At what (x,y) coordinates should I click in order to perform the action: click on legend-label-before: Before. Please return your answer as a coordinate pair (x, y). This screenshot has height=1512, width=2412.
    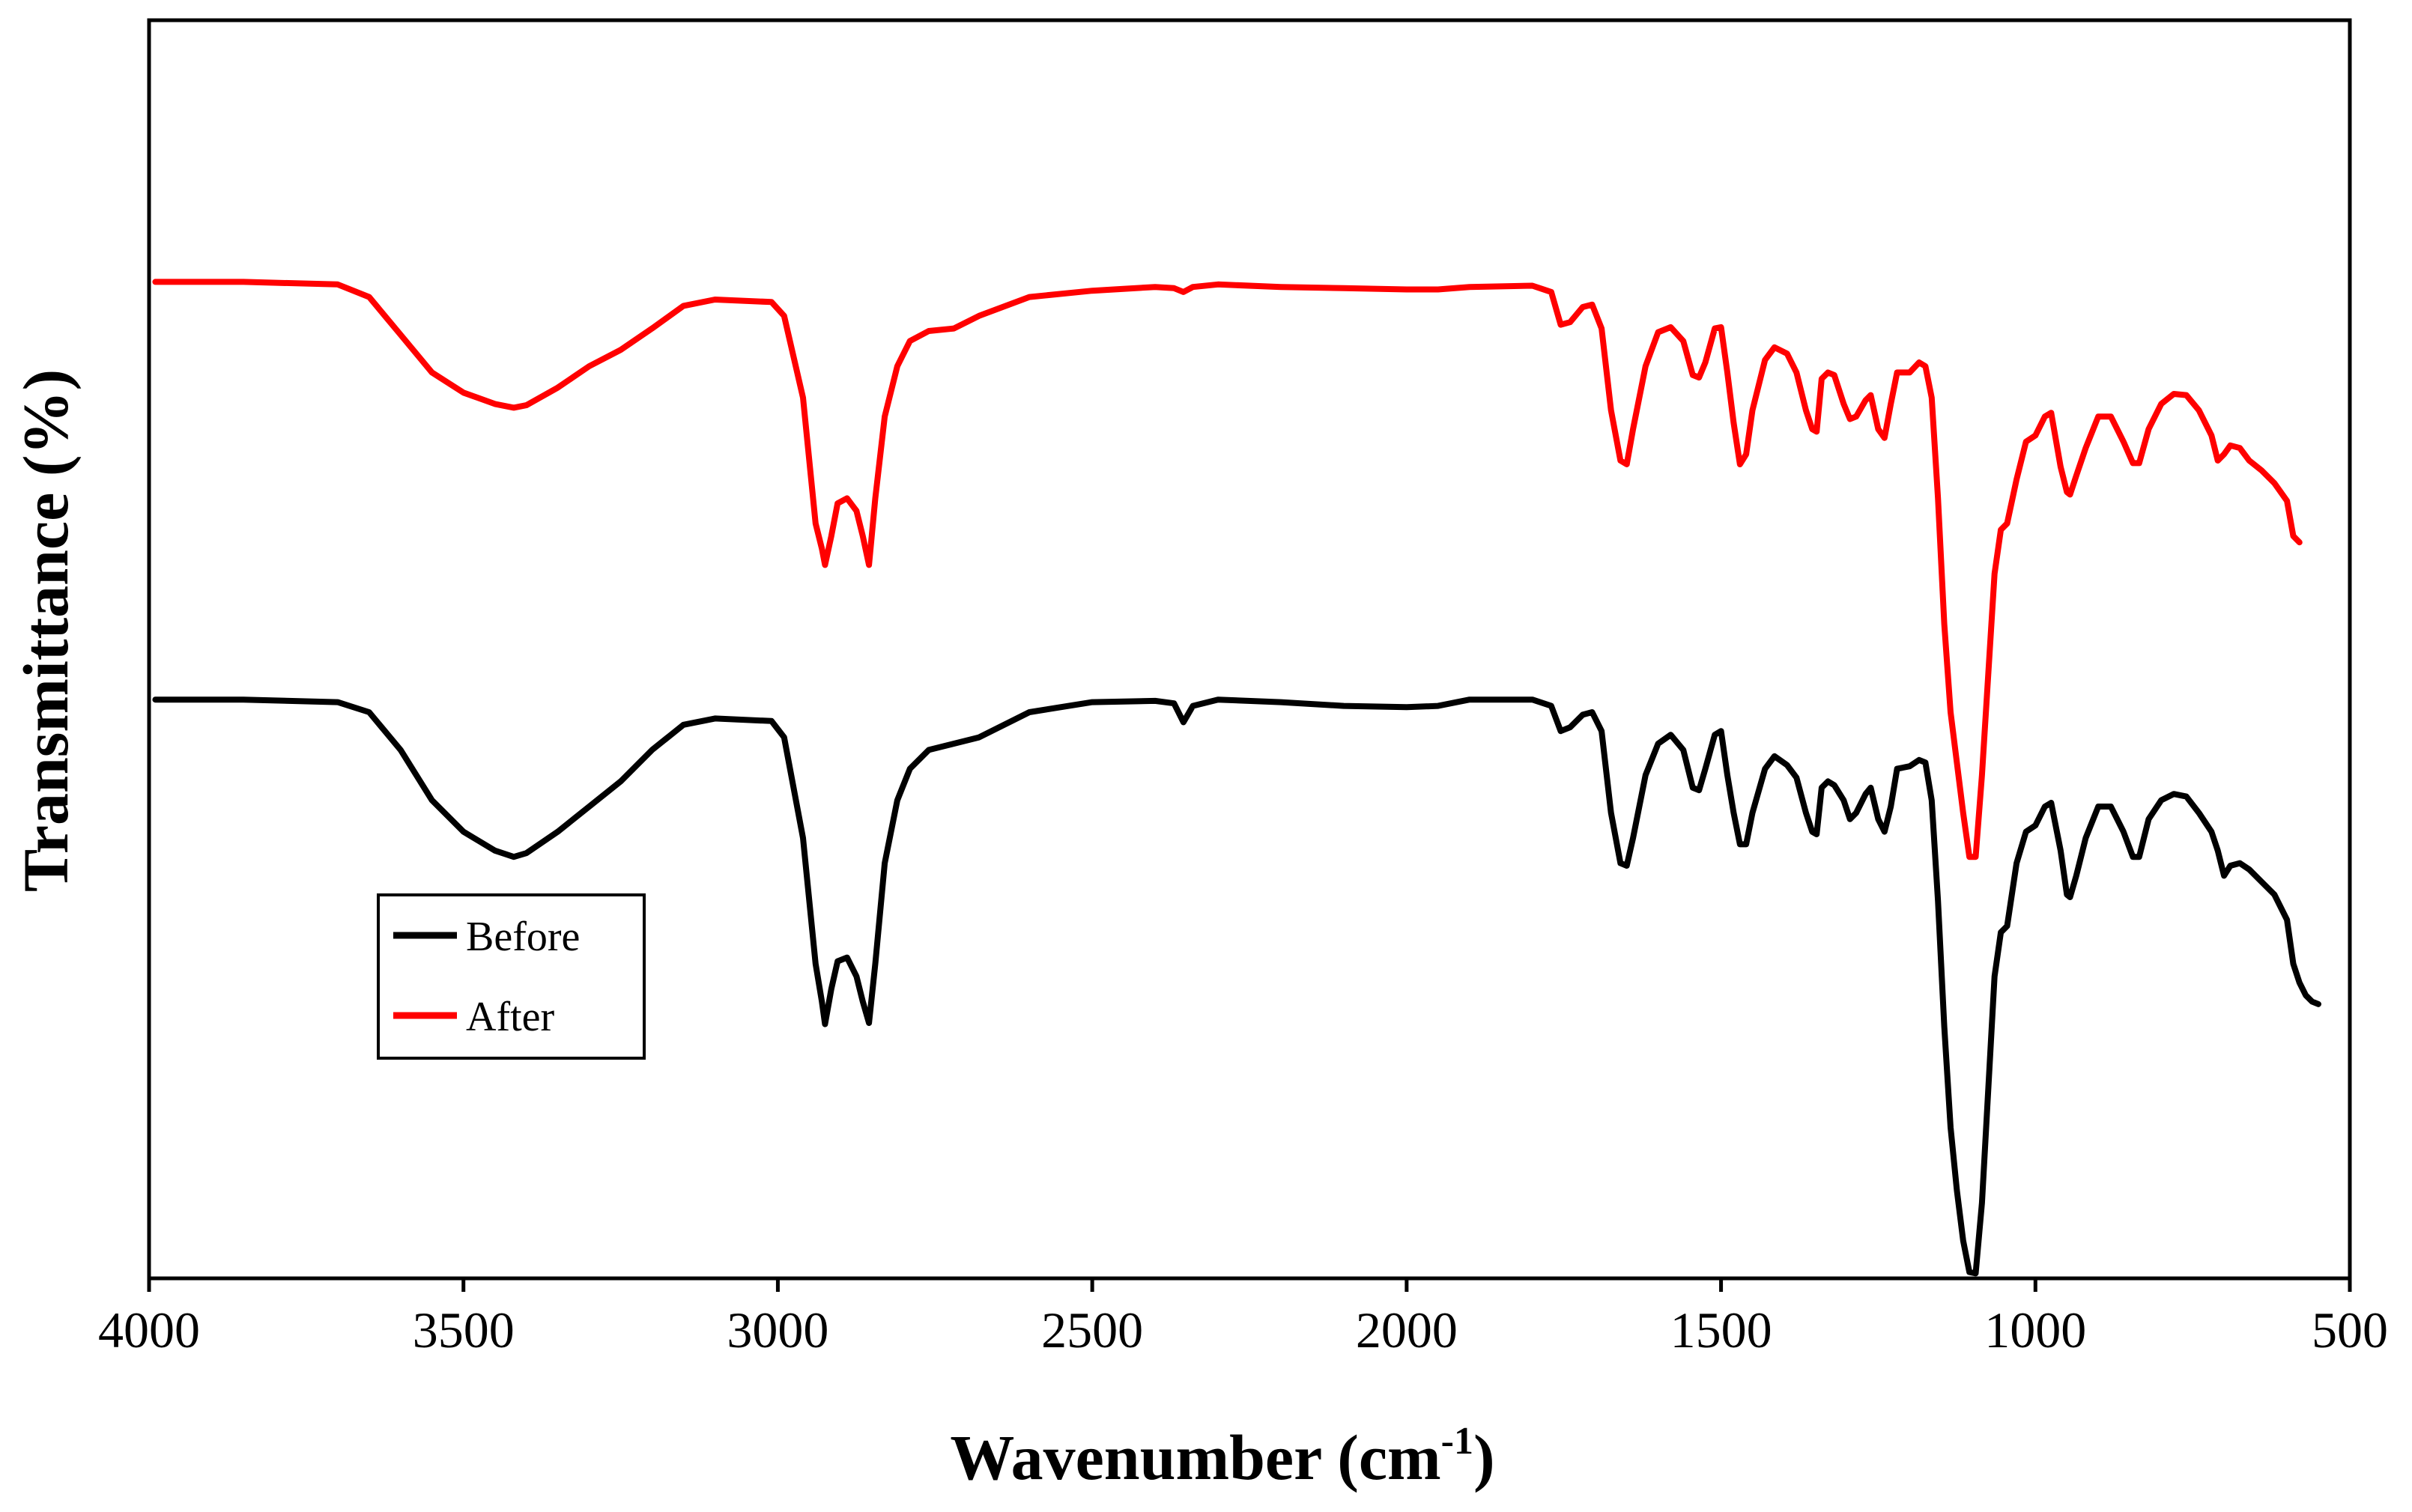
    Looking at the image, I should click on (523, 937).